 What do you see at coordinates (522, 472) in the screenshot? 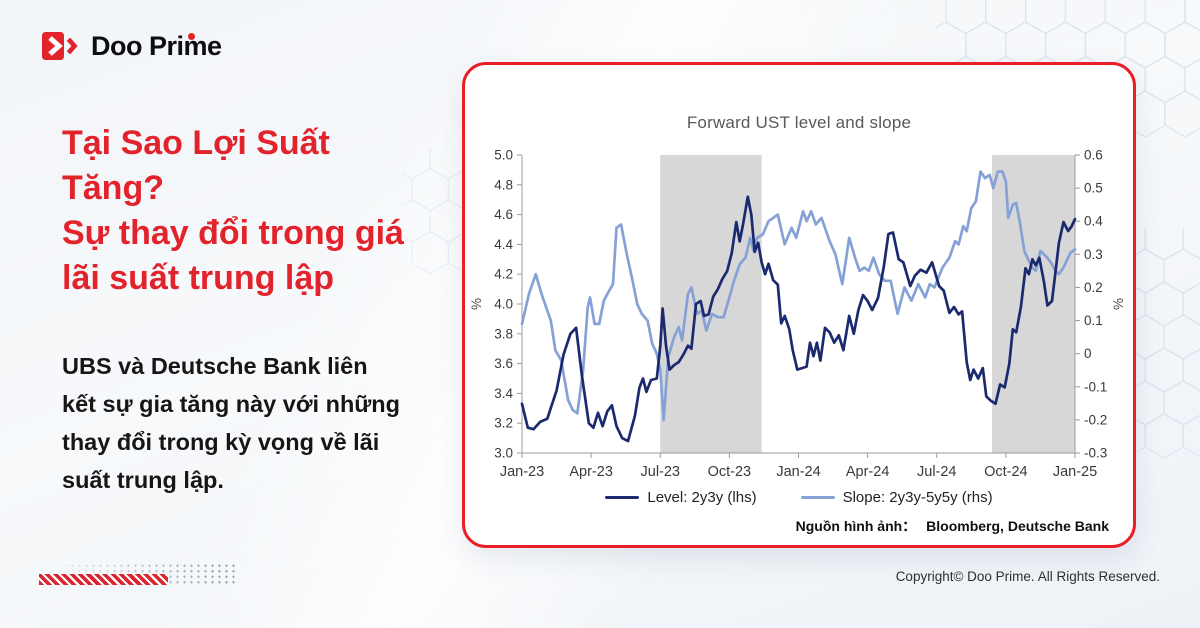
I see `svg-text: Jan-23` at bounding box center [522, 472].